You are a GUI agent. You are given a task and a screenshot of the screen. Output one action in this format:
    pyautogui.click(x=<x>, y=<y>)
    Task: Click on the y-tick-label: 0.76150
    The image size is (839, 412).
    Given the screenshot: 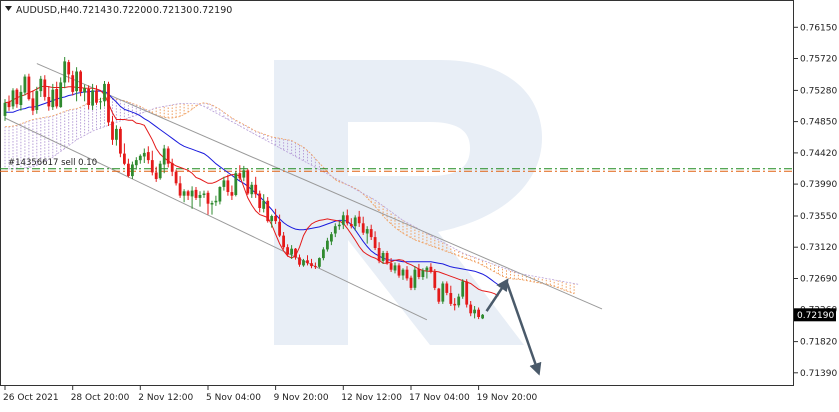 What is the action you would take?
    pyautogui.click(x=818, y=28)
    